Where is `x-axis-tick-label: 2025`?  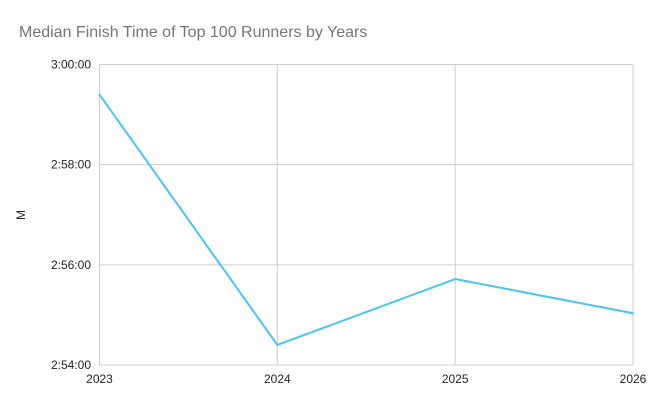 x-axis-tick-label: 2025 is located at coordinates (455, 379).